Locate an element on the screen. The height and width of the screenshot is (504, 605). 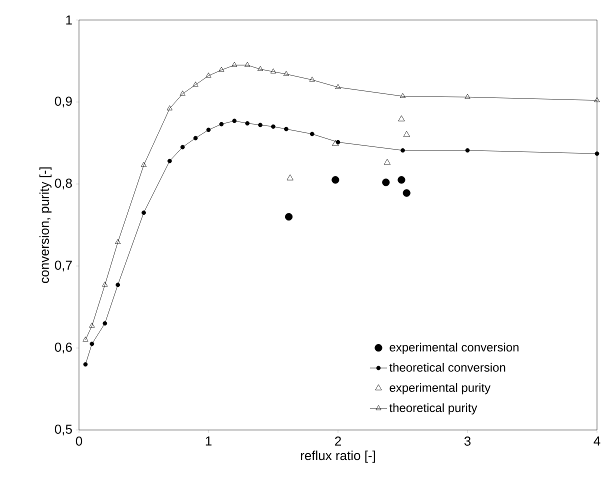
x-tick-label: 4 is located at coordinates (597, 441).